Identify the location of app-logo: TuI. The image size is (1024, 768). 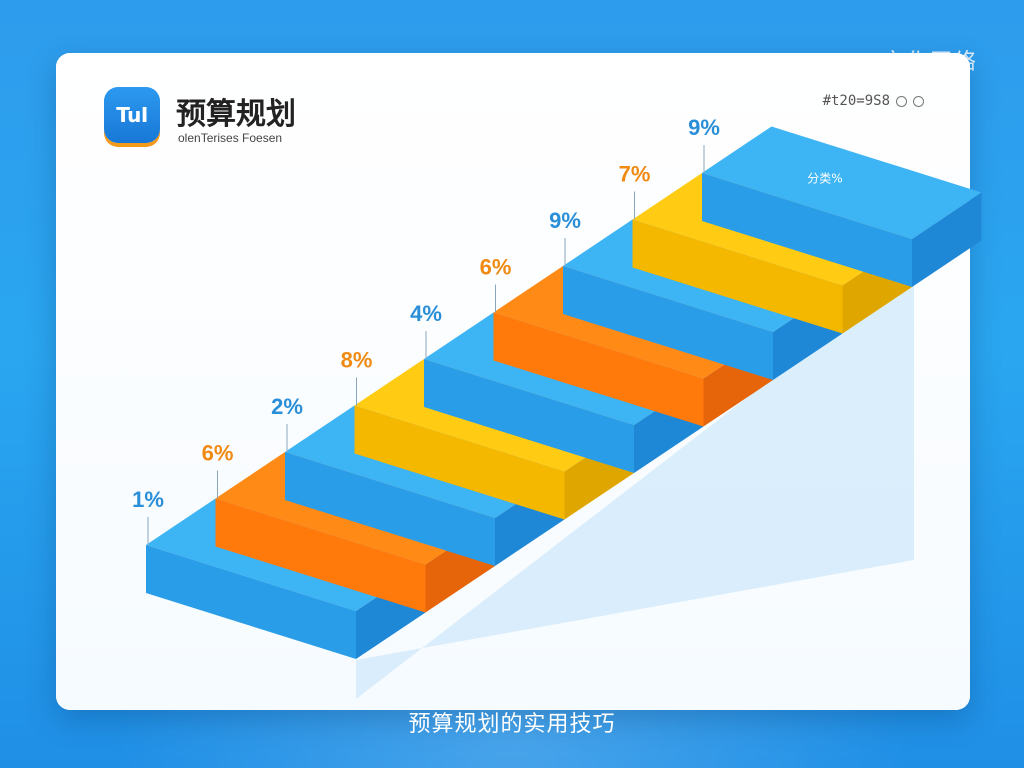
(132, 115).